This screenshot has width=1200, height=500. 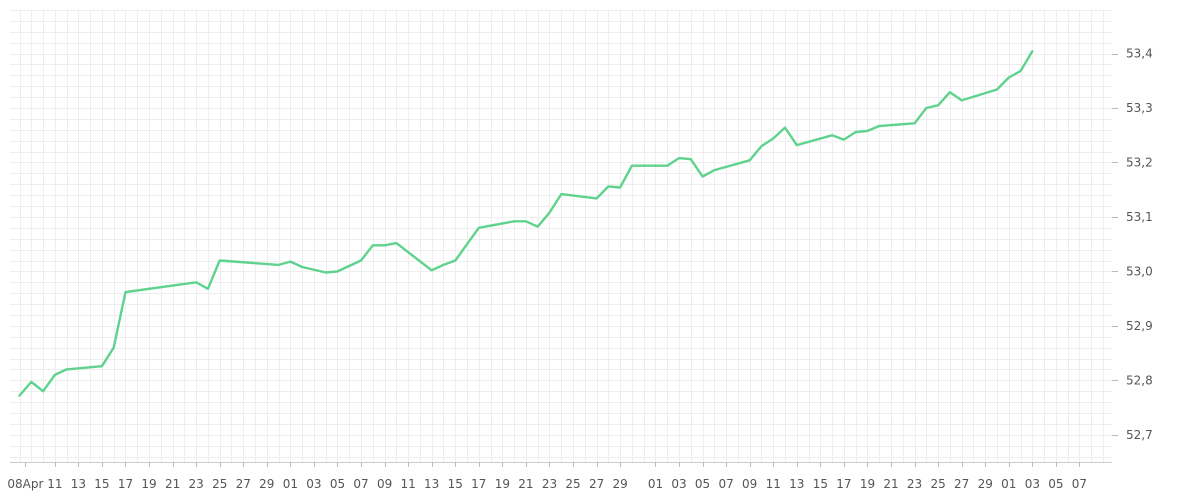 What do you see at coordinates (25, 484) in the screenshot?
I see `x-tick-label: 08Apr` at bounding box center [25, 484].